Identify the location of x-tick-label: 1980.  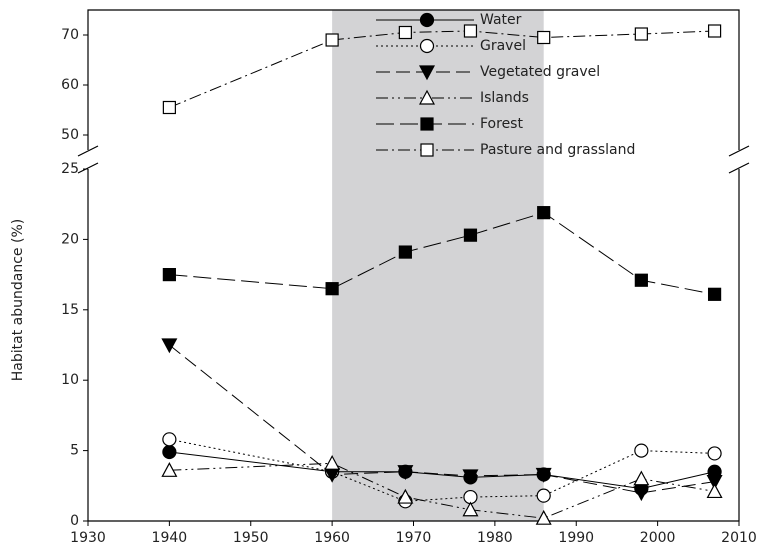
(495, 538).